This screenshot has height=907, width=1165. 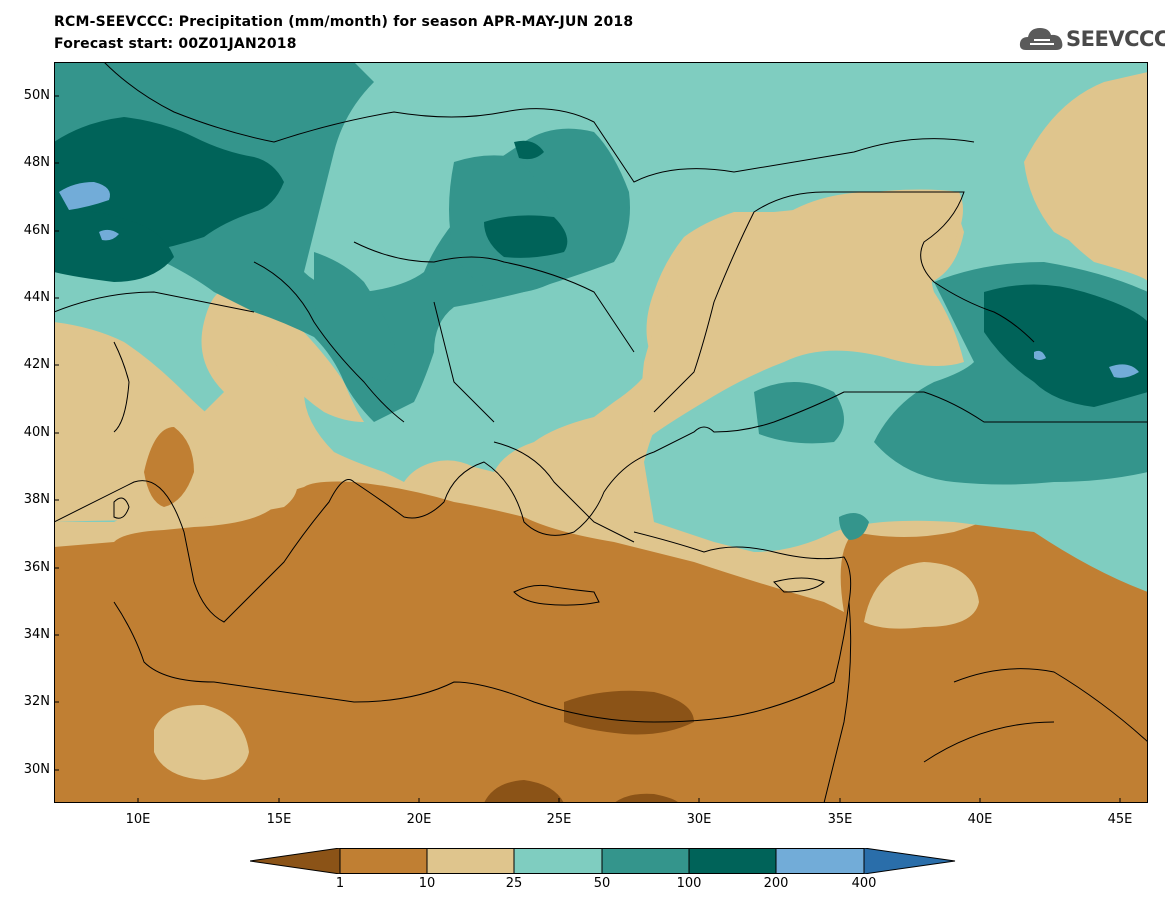 What do you see at coordinates (559, 819) in the screenshot?
I see `lon-label-25e: 25E` at bounding box center [559, 819].